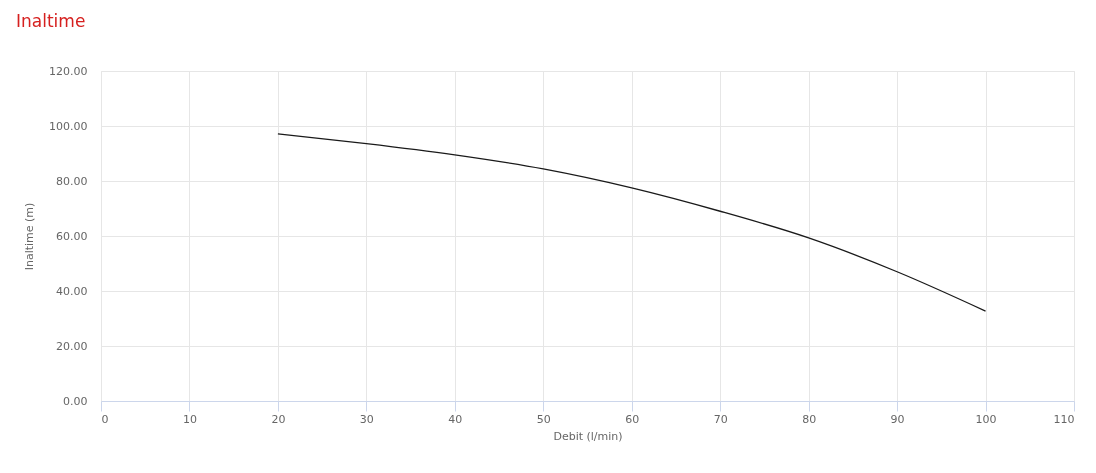 The width and height of the screenshot is (1096, 473). Describe the element at coordinates (72, 236) in the screenshot. I see `y-tick-label: 60.00` at that location.